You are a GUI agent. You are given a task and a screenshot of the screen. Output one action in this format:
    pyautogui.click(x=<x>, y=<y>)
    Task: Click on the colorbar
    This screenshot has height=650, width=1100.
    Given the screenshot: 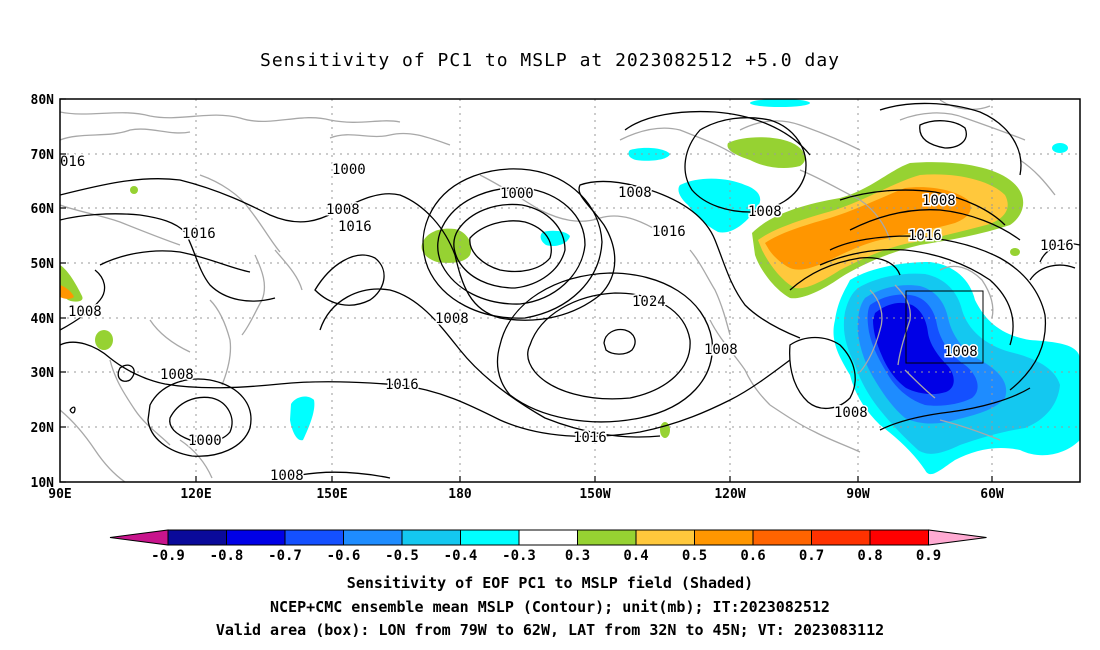 What is the action you would take?
    pyautogui.click(x=548, y=537)
    